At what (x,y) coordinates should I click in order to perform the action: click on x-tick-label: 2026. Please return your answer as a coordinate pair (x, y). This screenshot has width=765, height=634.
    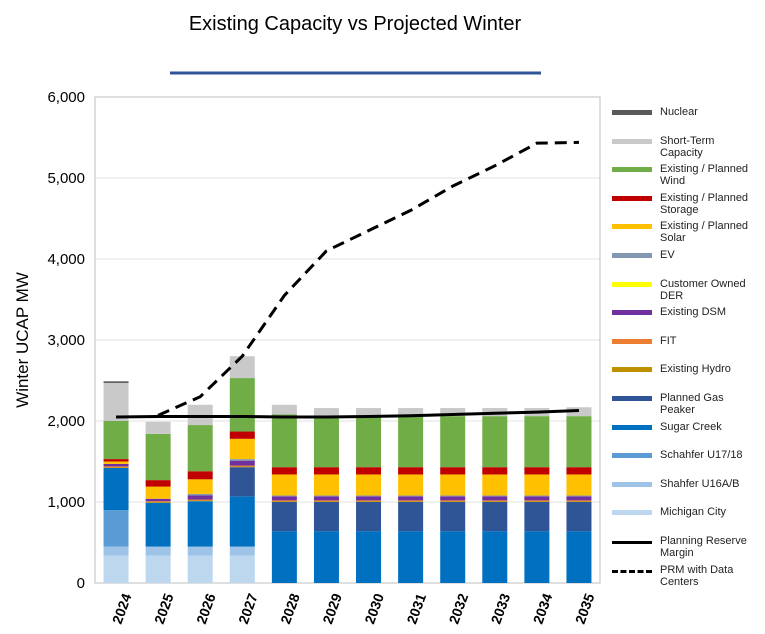
    Looking at the image, I should click on (206, 608).